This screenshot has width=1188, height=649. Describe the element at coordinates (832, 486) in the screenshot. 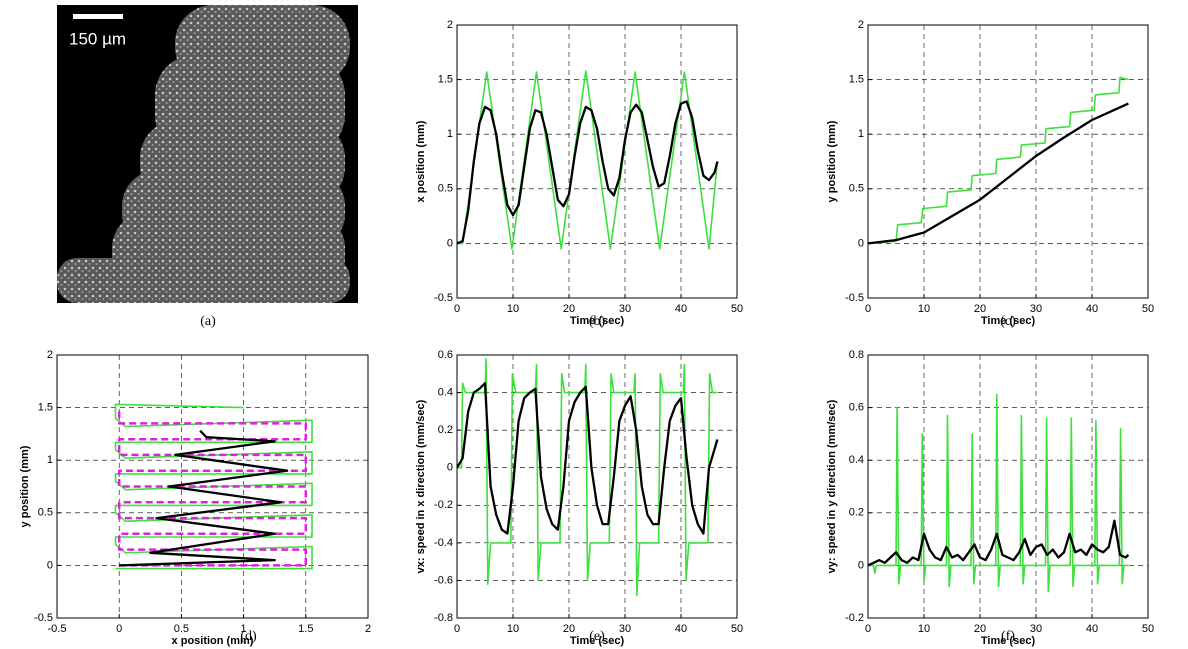

I see `y-axis-label: vy: speed in y direction (mm/sec)` at that location.